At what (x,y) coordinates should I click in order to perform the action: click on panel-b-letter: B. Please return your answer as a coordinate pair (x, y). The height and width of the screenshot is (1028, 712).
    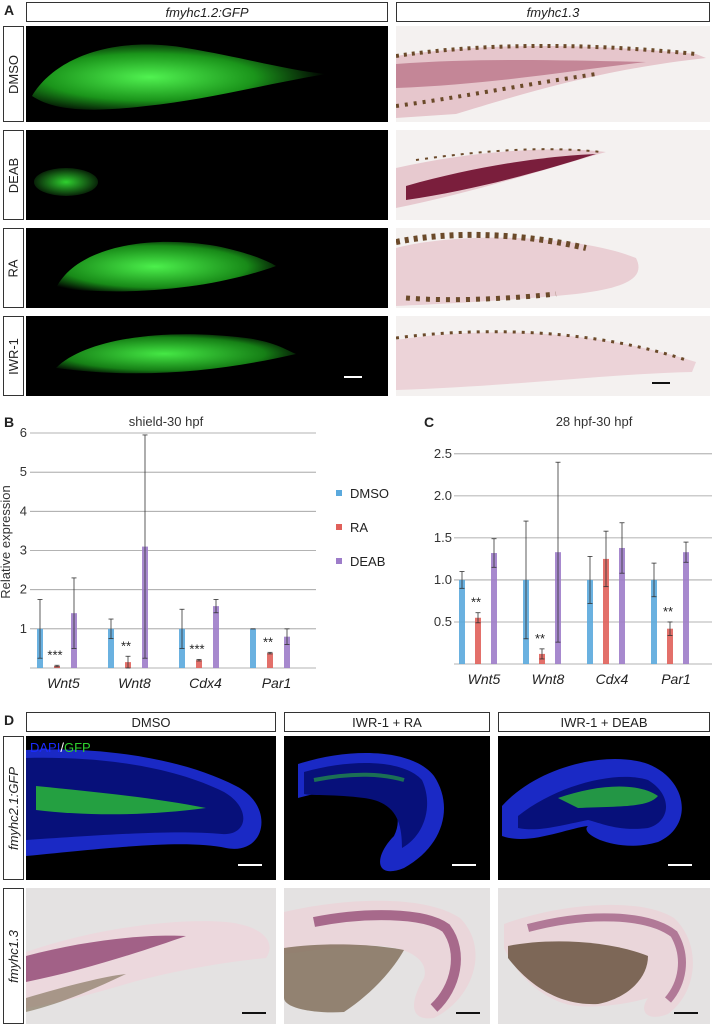
    Looking at the image, I should click on (9, 422).